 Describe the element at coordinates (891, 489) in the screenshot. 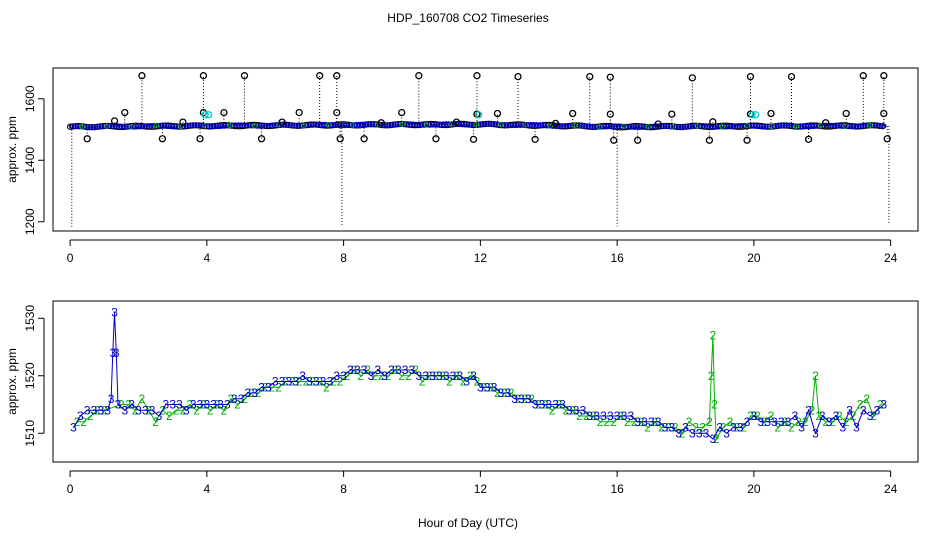

I see `bottom-x-tick-label: 24` at that location.